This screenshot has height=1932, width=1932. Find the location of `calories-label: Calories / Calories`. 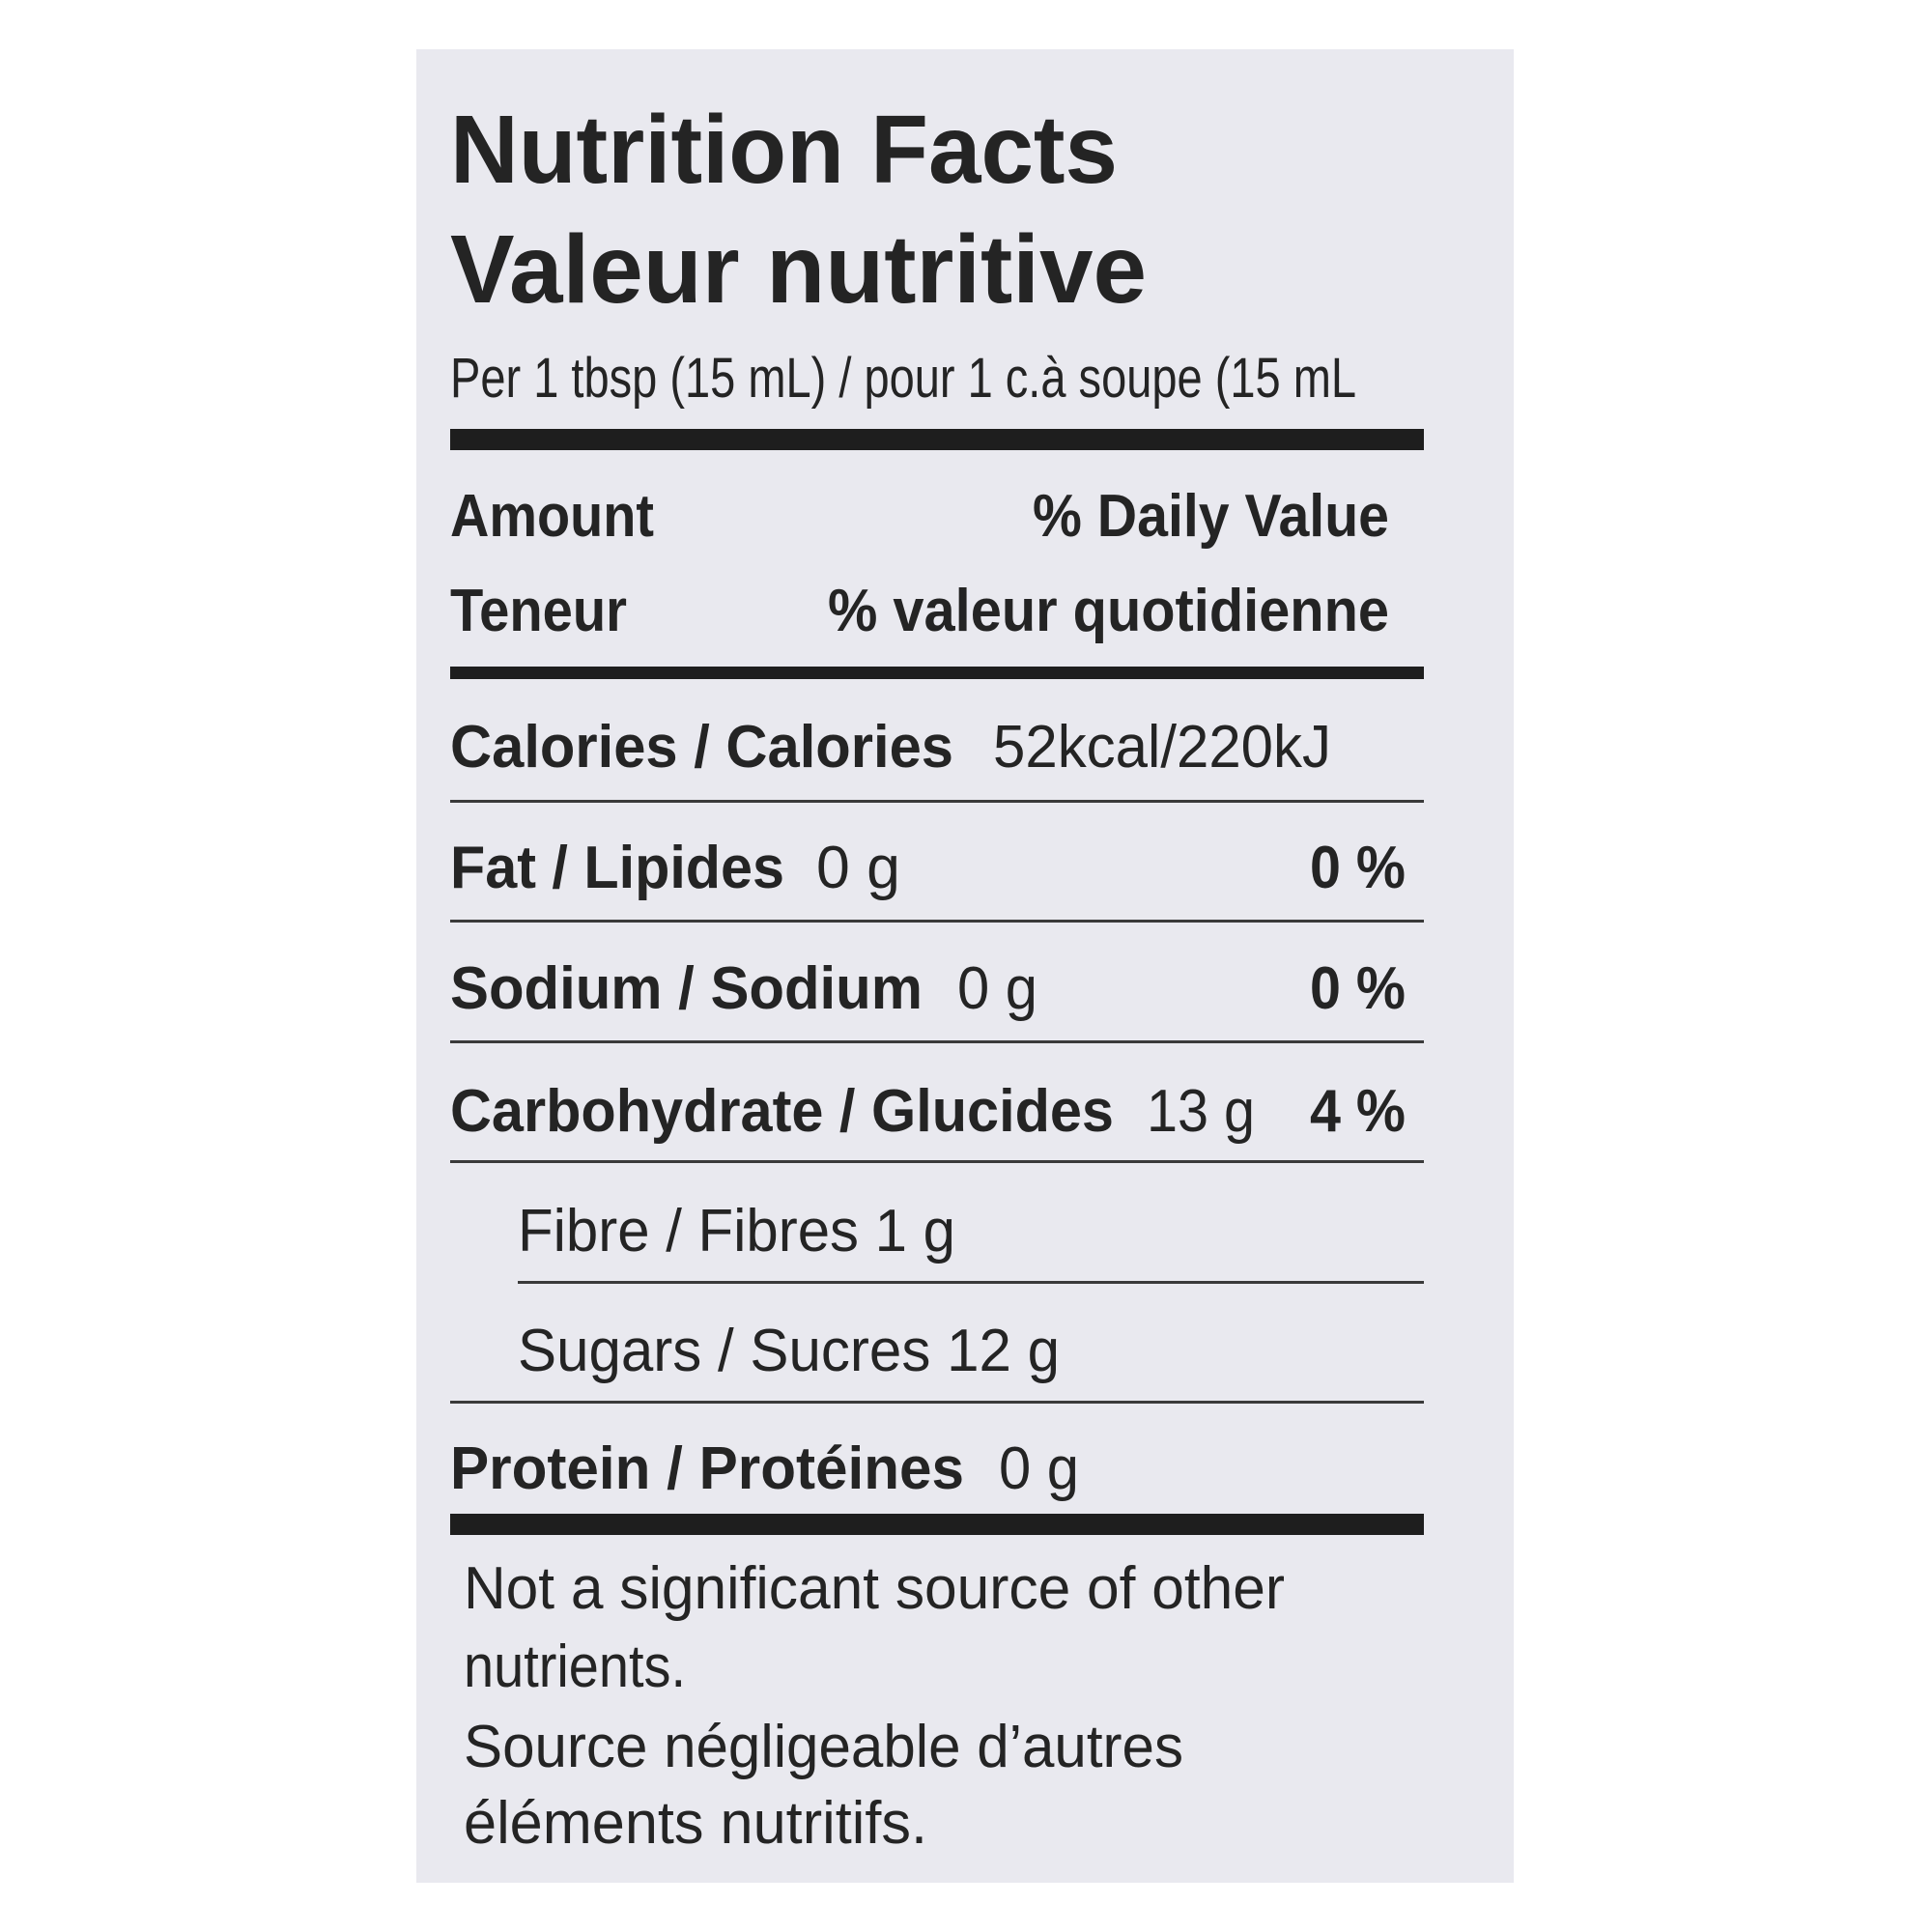

calories-label: Calories / Calories is located at coordinates (701, 747).